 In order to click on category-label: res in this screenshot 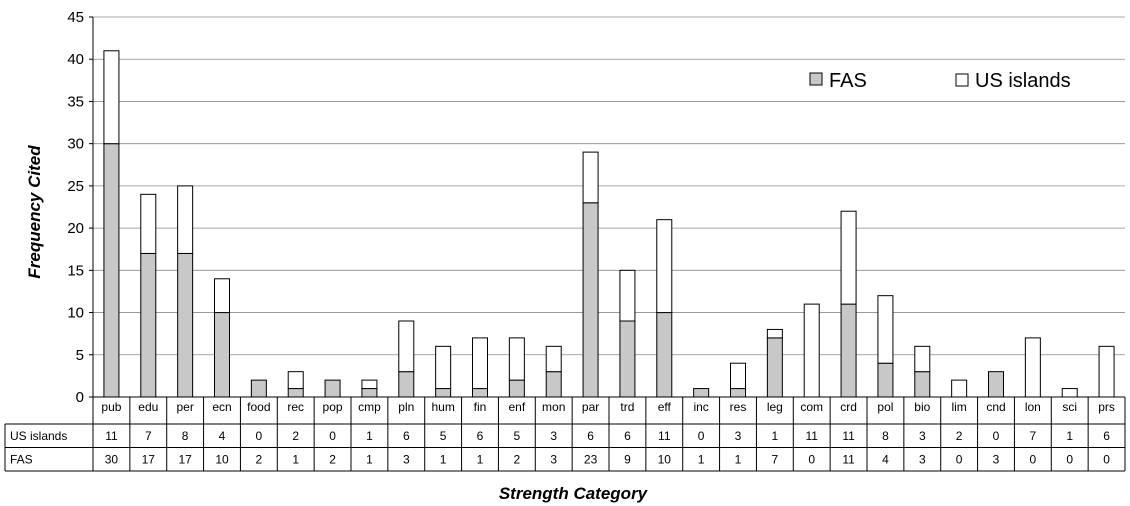, I will do `click(738, 407)`.